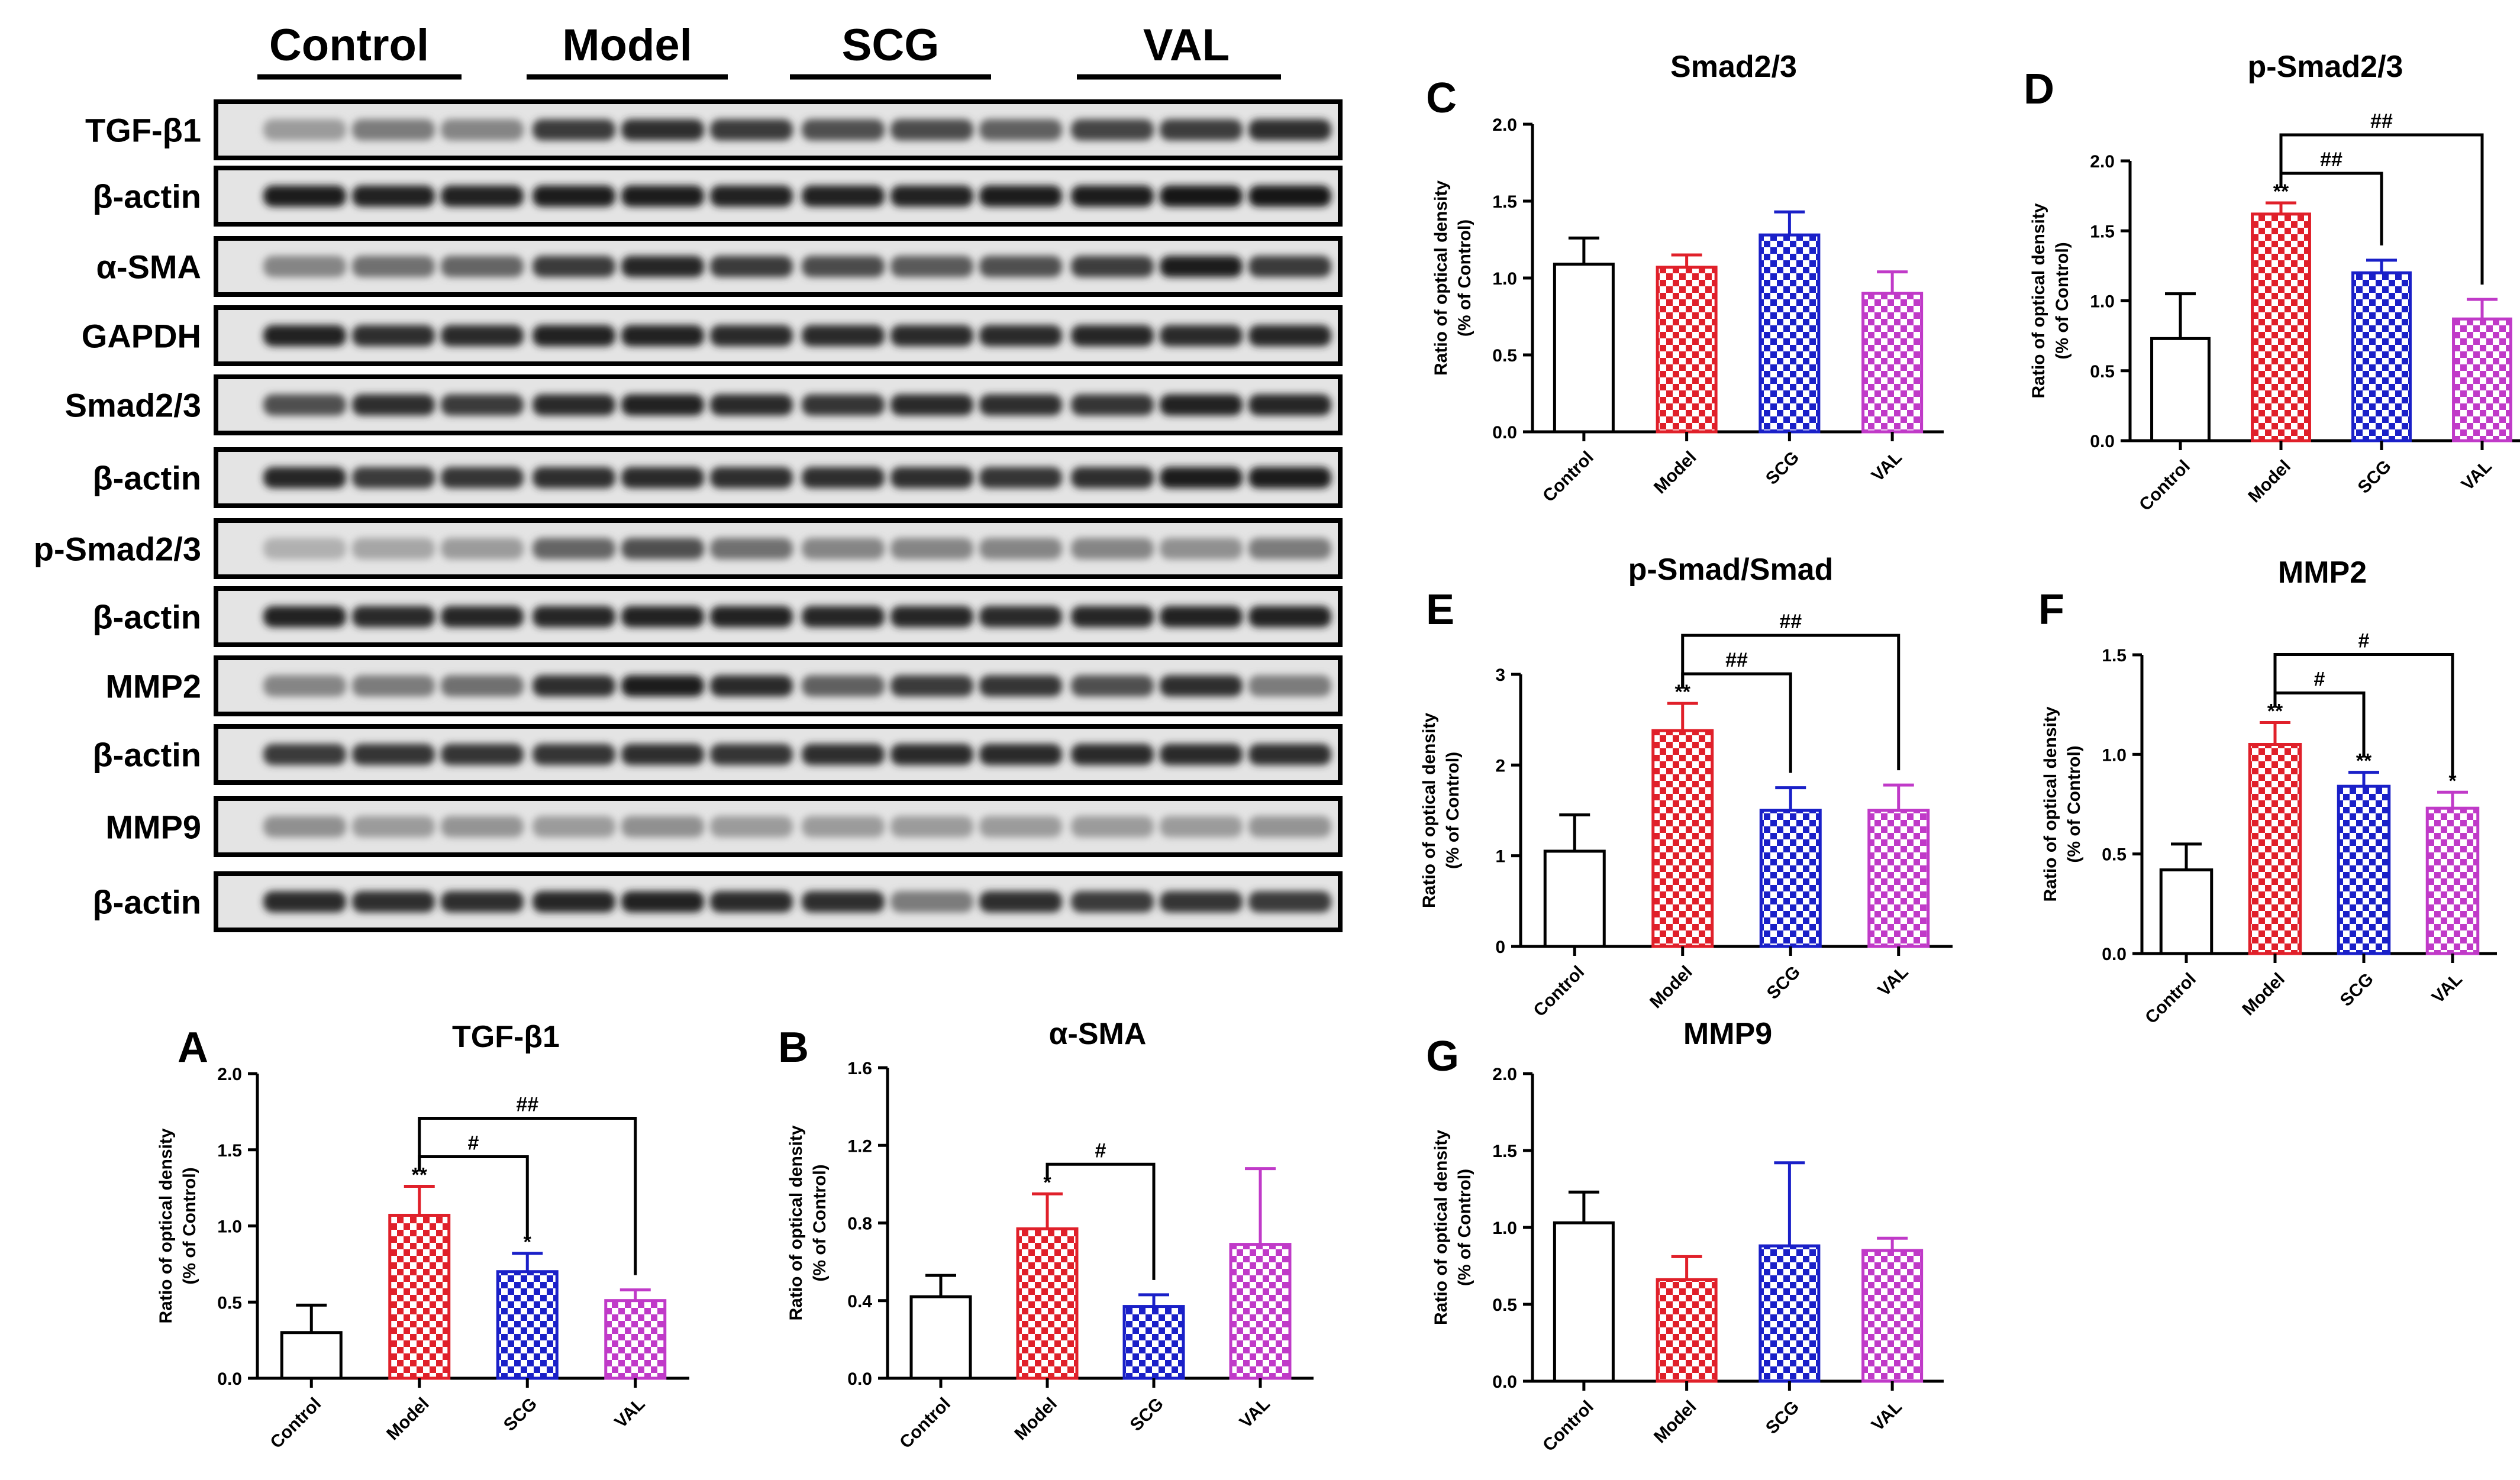 The height and width of the screenshot is (1480, 2520). Describe the element at coordinates (1500, 675) in the screenshot. I see `y-tick-label: 3` at that location.